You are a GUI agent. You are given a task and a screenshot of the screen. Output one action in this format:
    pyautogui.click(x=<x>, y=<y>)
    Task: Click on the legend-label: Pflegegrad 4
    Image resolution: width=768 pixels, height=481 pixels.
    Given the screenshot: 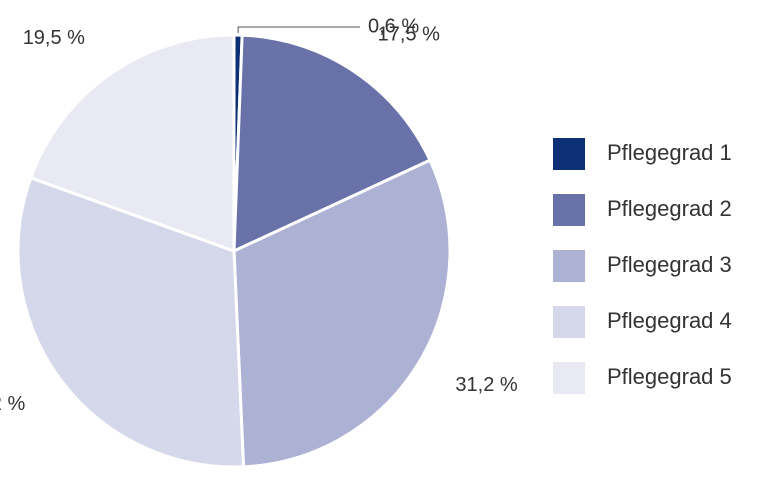 What is the action you would take?
    pyautogui.click(x=669, y=320)
    